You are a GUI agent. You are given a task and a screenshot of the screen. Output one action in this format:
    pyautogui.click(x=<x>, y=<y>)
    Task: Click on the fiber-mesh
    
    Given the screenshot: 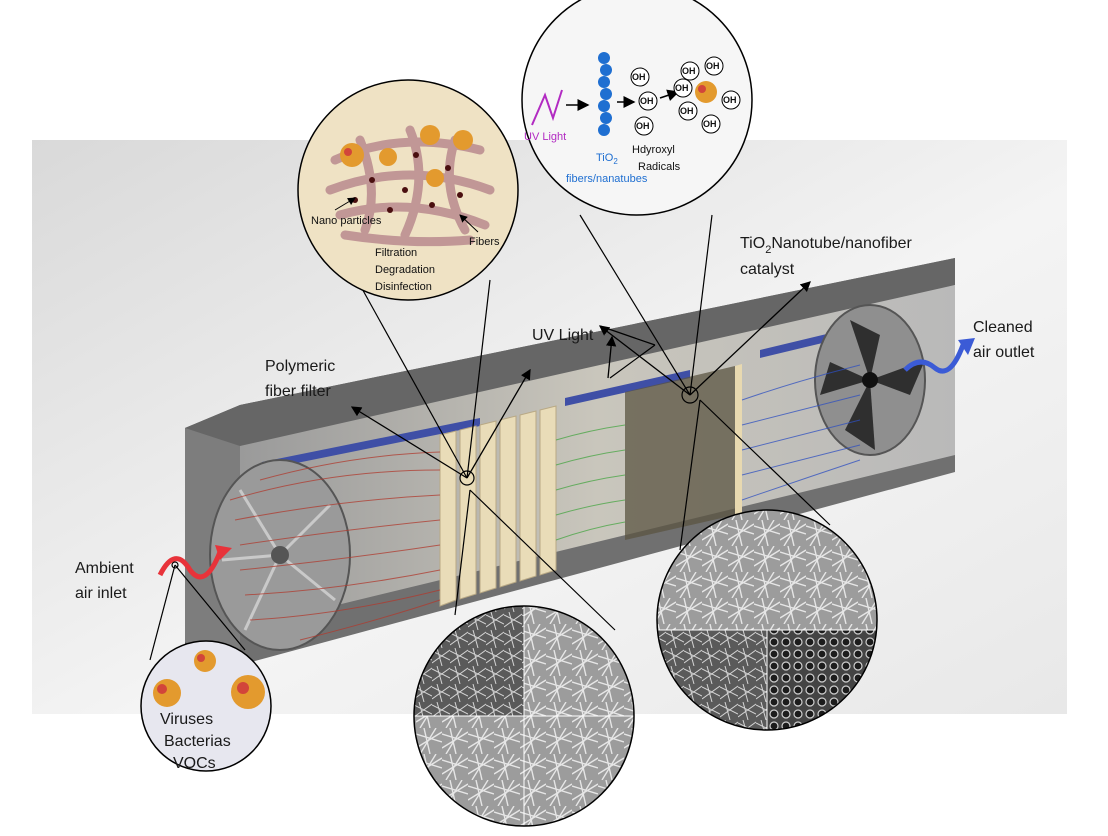 What is the action you would take?
    pyautogui.click(x=410, y=186)
    